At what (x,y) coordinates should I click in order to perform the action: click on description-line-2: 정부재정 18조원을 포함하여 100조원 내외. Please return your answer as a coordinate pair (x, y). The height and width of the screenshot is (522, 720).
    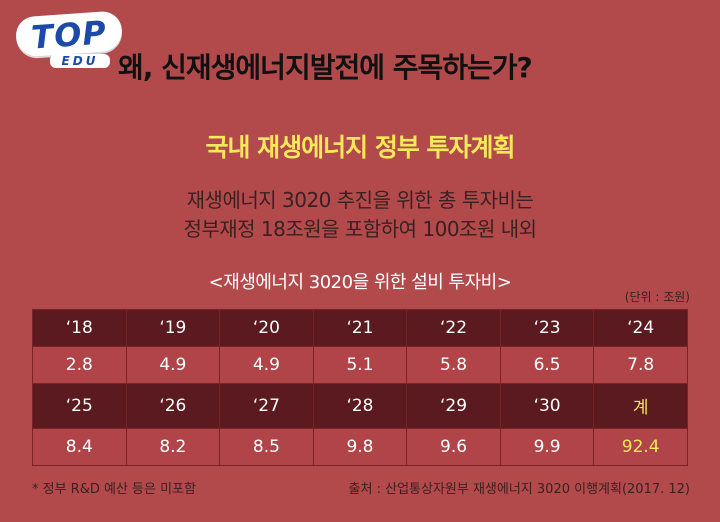
    Looking at the image, I should click on (360, 229).